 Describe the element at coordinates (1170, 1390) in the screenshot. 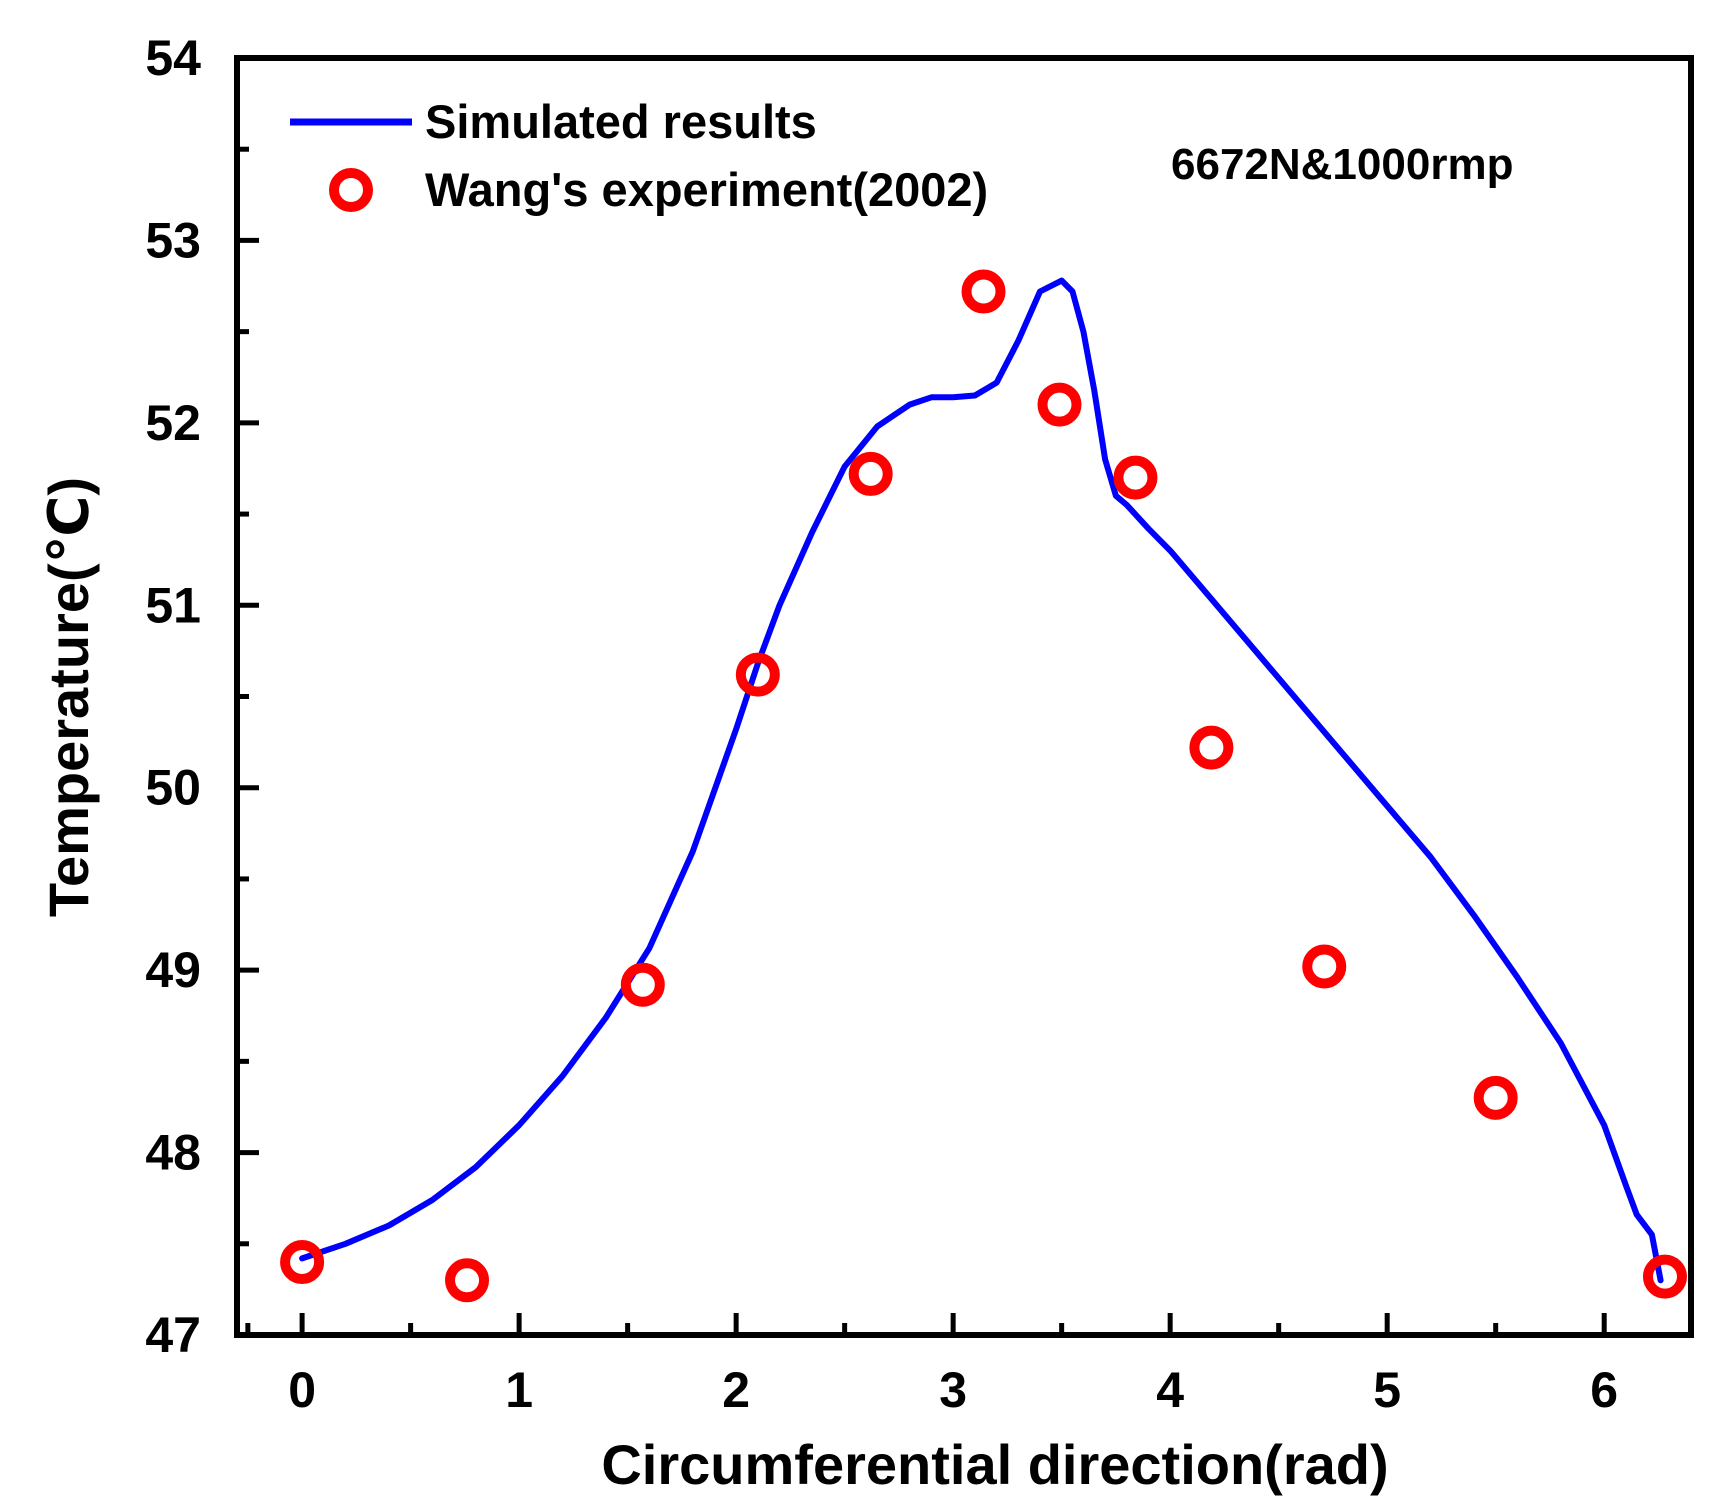

I see `x-tick-label: 4` at that location.